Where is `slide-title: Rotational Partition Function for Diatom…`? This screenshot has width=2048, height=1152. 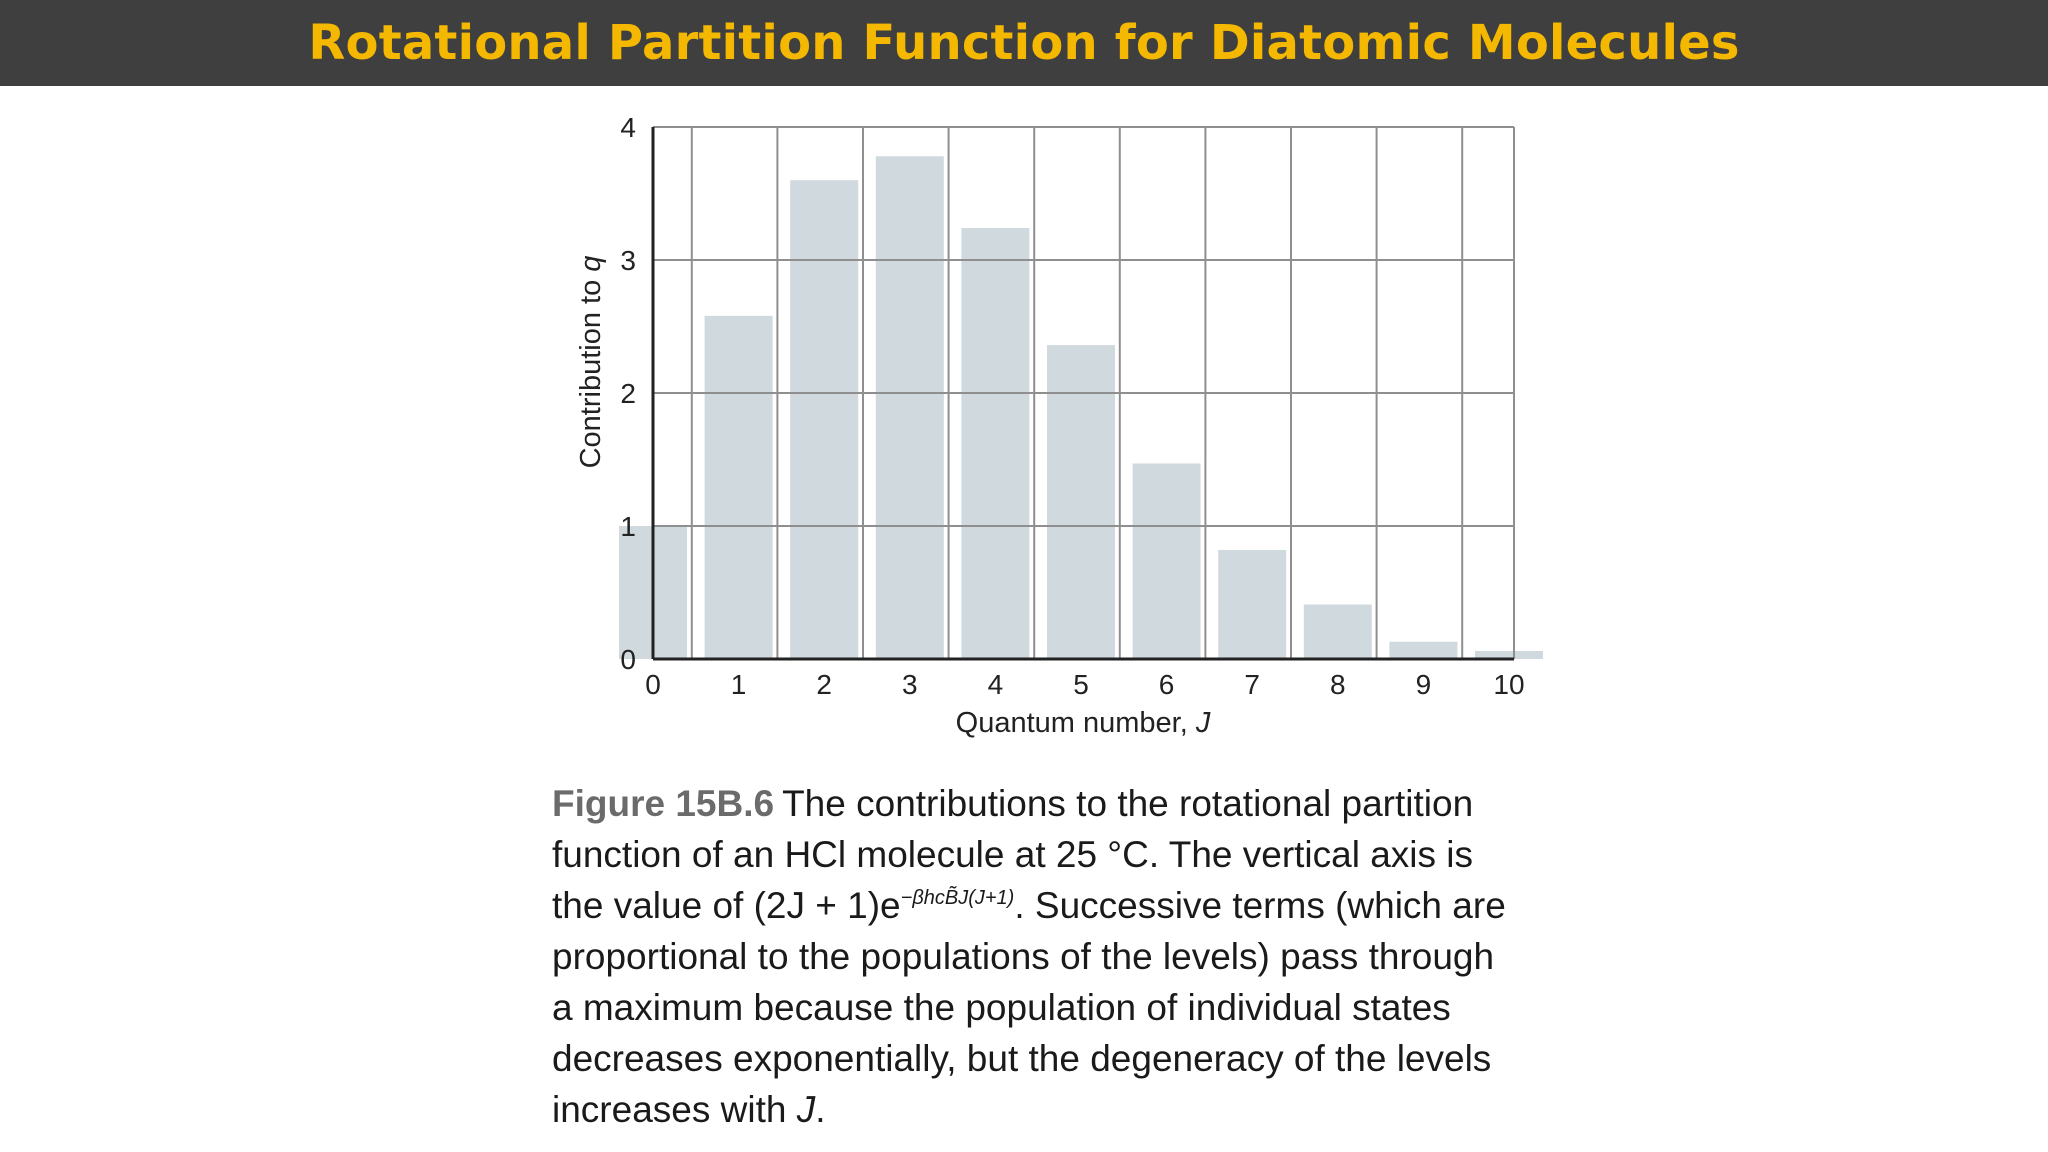 slide-title: Rotational Partition Function for Diatom… is located at coordinates (1024, 43).